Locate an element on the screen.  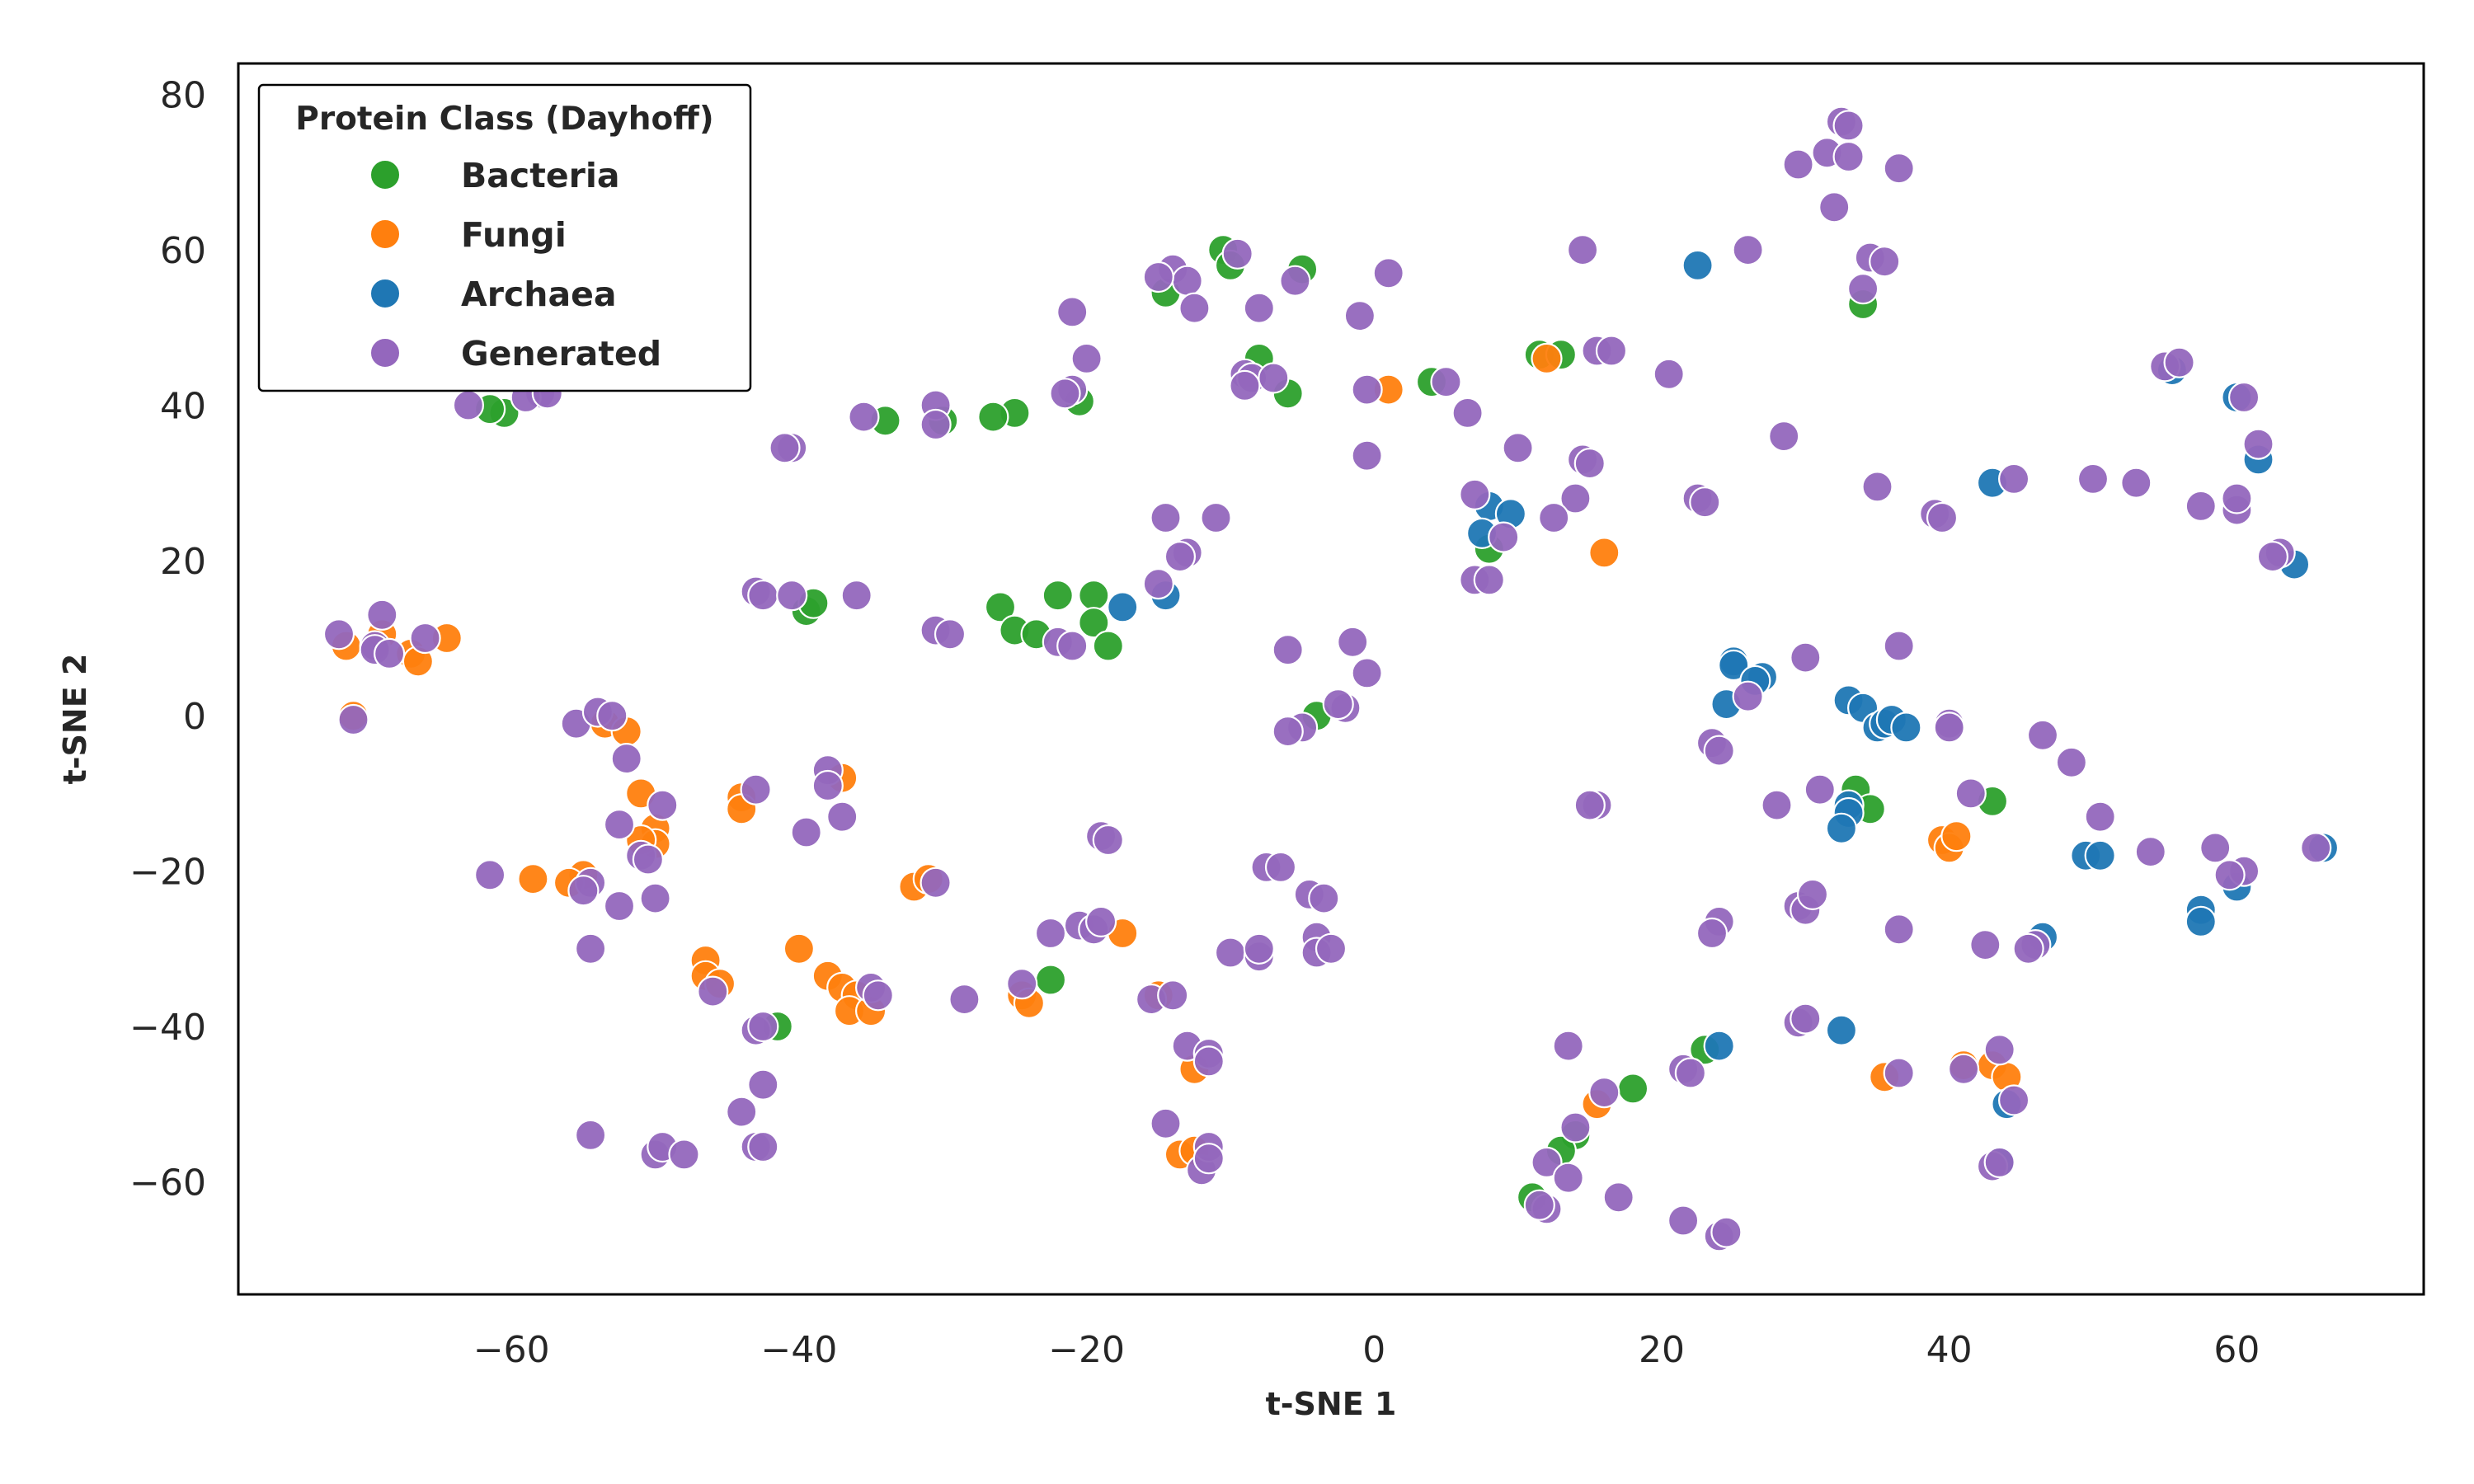
legend-label-archaea: Archaea is located at coordinates (539, 294).